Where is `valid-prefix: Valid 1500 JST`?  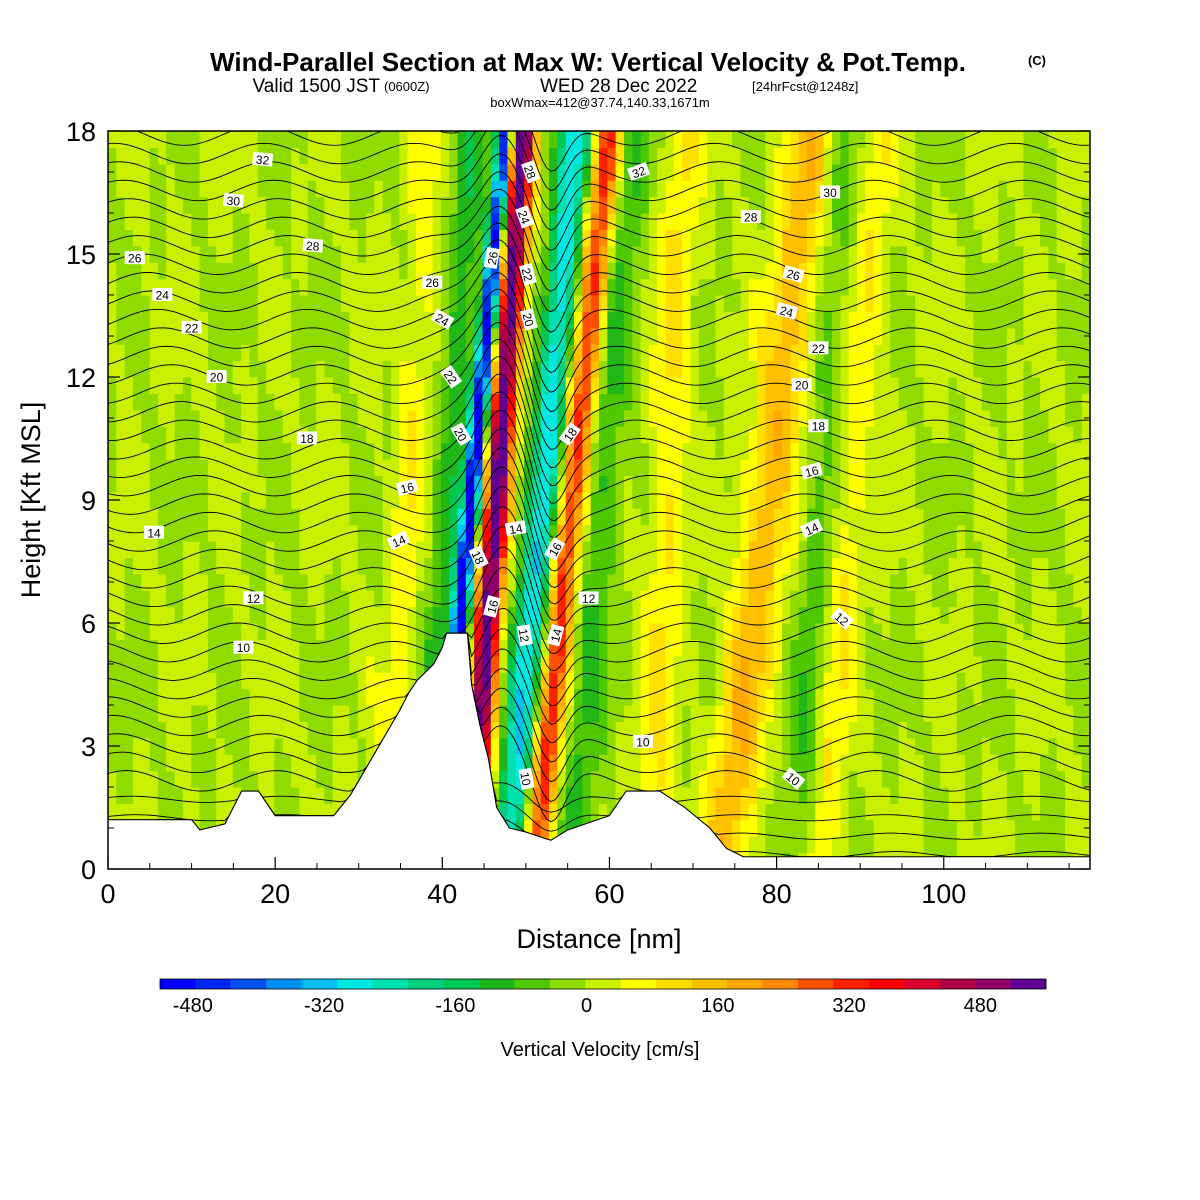 valid-prefix: Valid 1500 JST is located at coordinates (317, 86).